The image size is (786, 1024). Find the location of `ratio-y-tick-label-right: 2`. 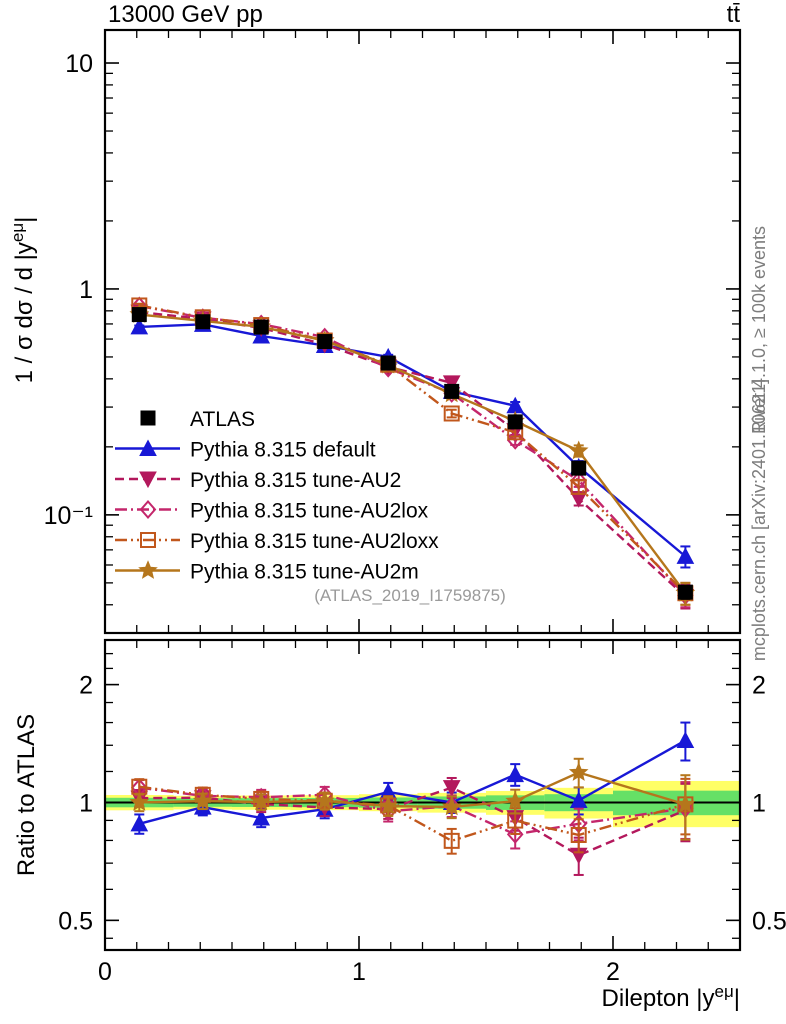

ratio-y-tick-label-right: 2 is located at coordinates (759, 686).